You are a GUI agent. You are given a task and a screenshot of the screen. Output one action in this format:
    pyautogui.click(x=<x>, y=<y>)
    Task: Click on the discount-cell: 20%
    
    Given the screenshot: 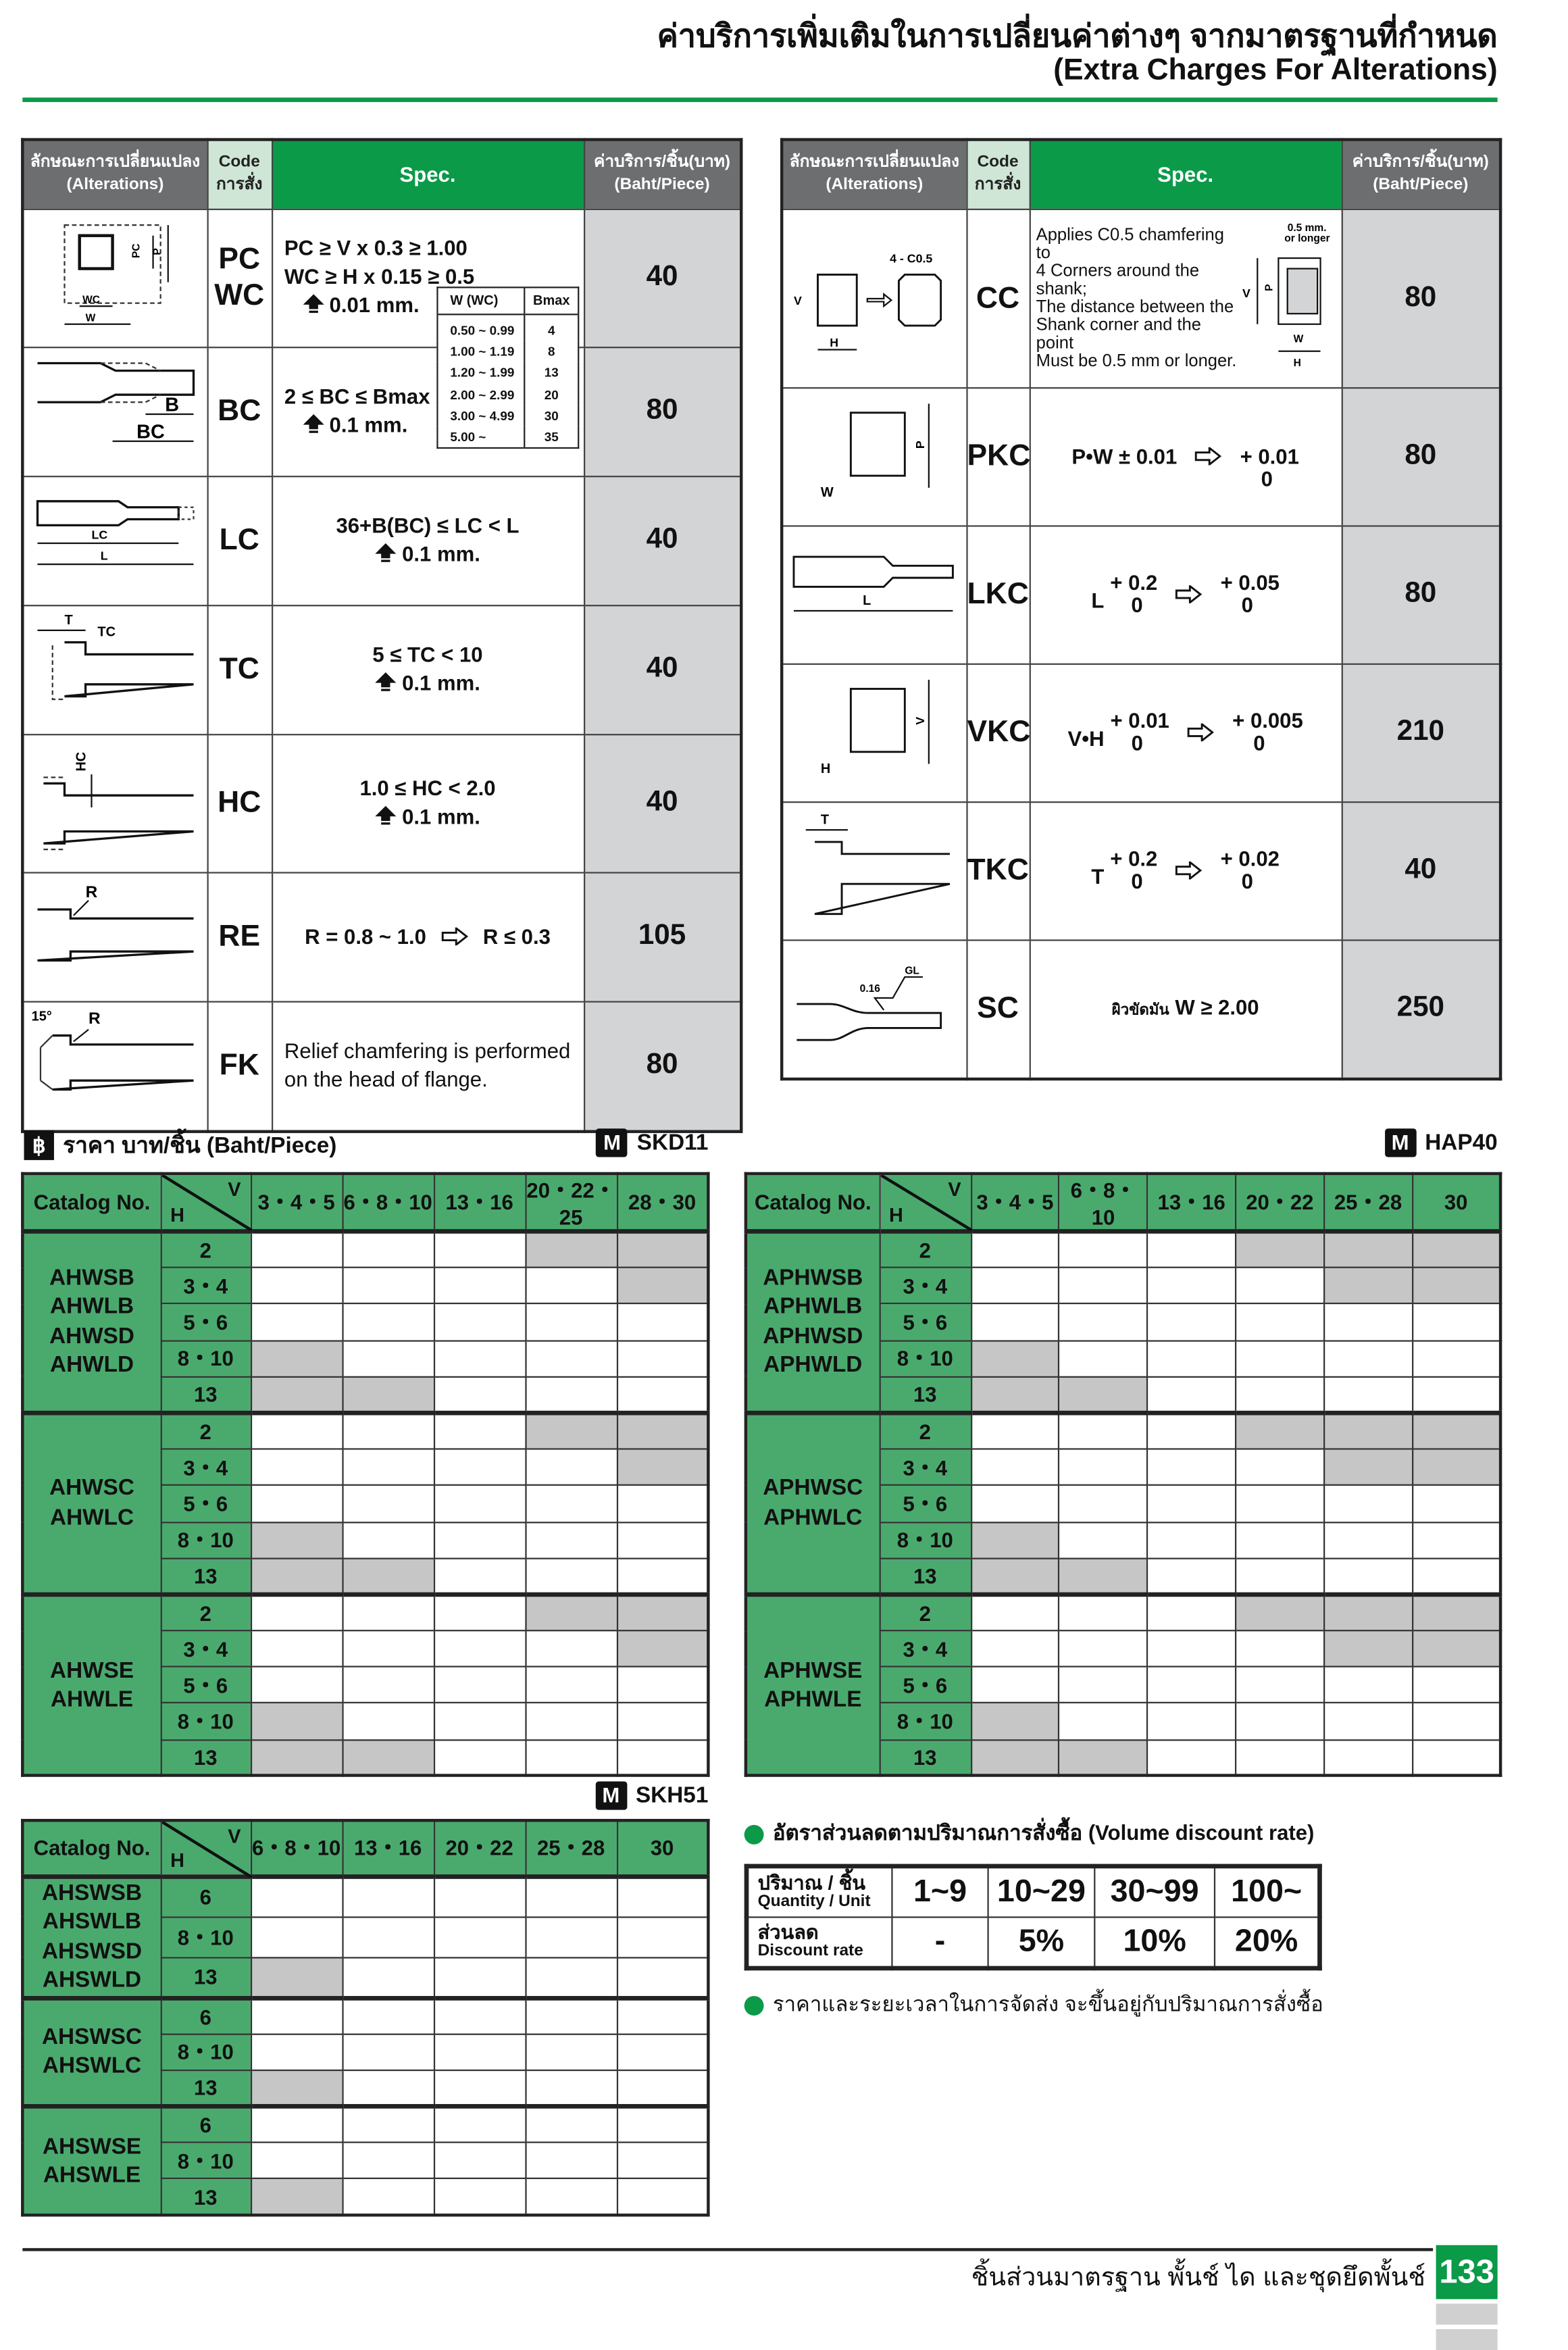 What is the action you would take?
    pyautogui.click(x=1267, y=1943)
    